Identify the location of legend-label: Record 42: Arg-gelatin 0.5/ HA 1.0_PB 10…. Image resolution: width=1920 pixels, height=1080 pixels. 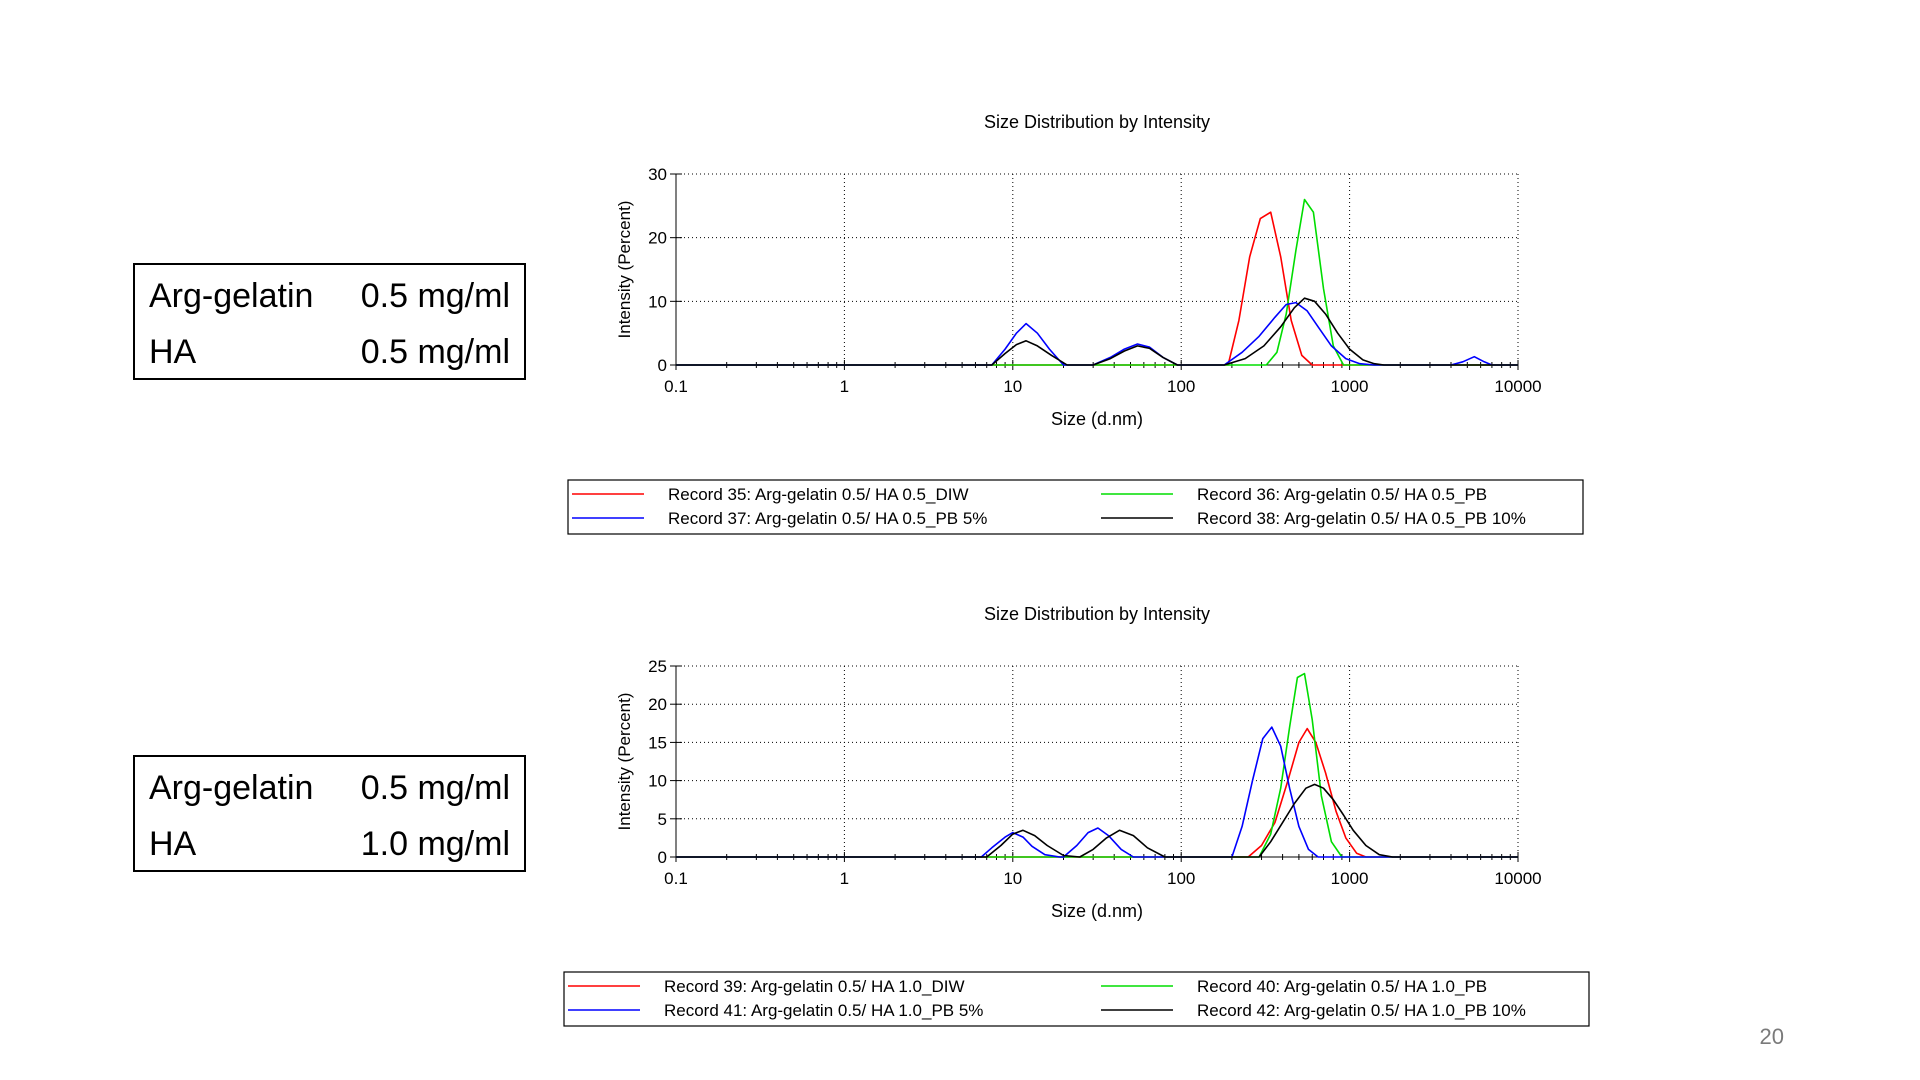
(1361, 1010).